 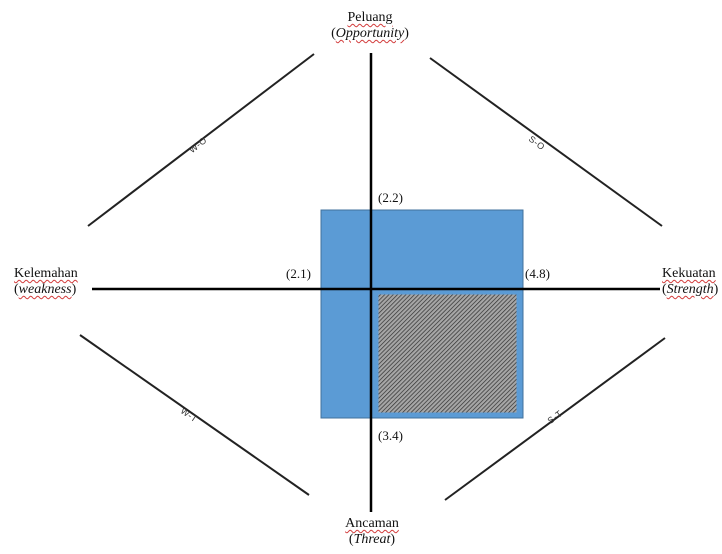 What do you see at coordinates (546, 142) in the screenshot?
I see `top-right-diagonal` at bounding box center [546, 142].